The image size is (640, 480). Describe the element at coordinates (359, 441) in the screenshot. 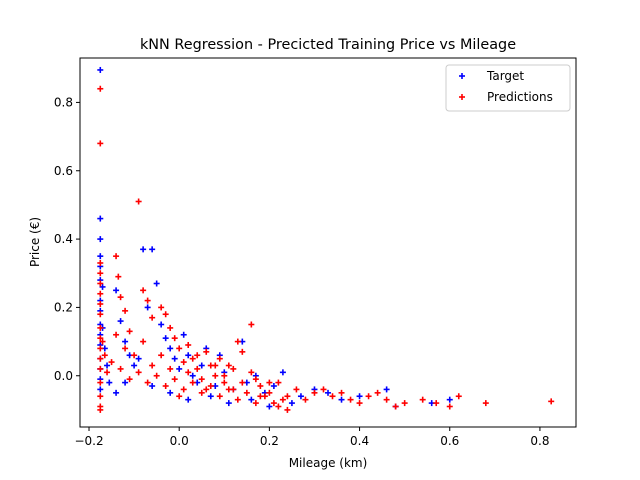

I see `x-tick-label: 0.4` at that location.